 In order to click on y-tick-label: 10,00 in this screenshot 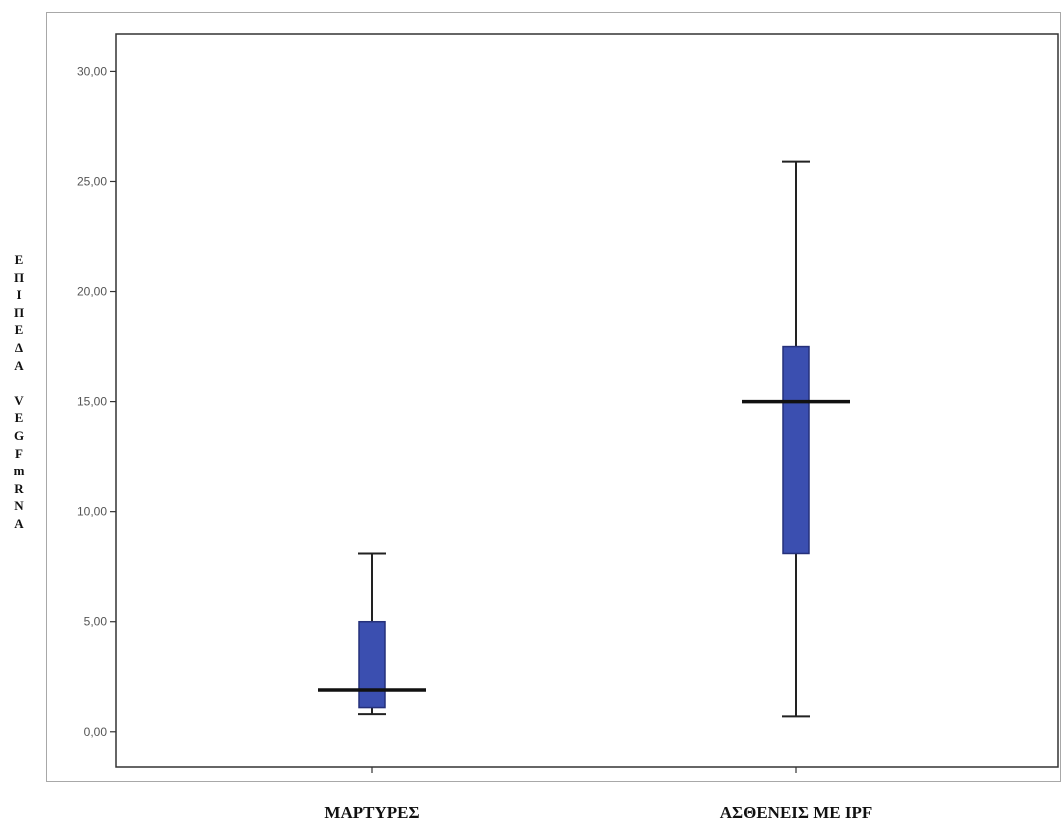, I will do `click(92, 512)`.